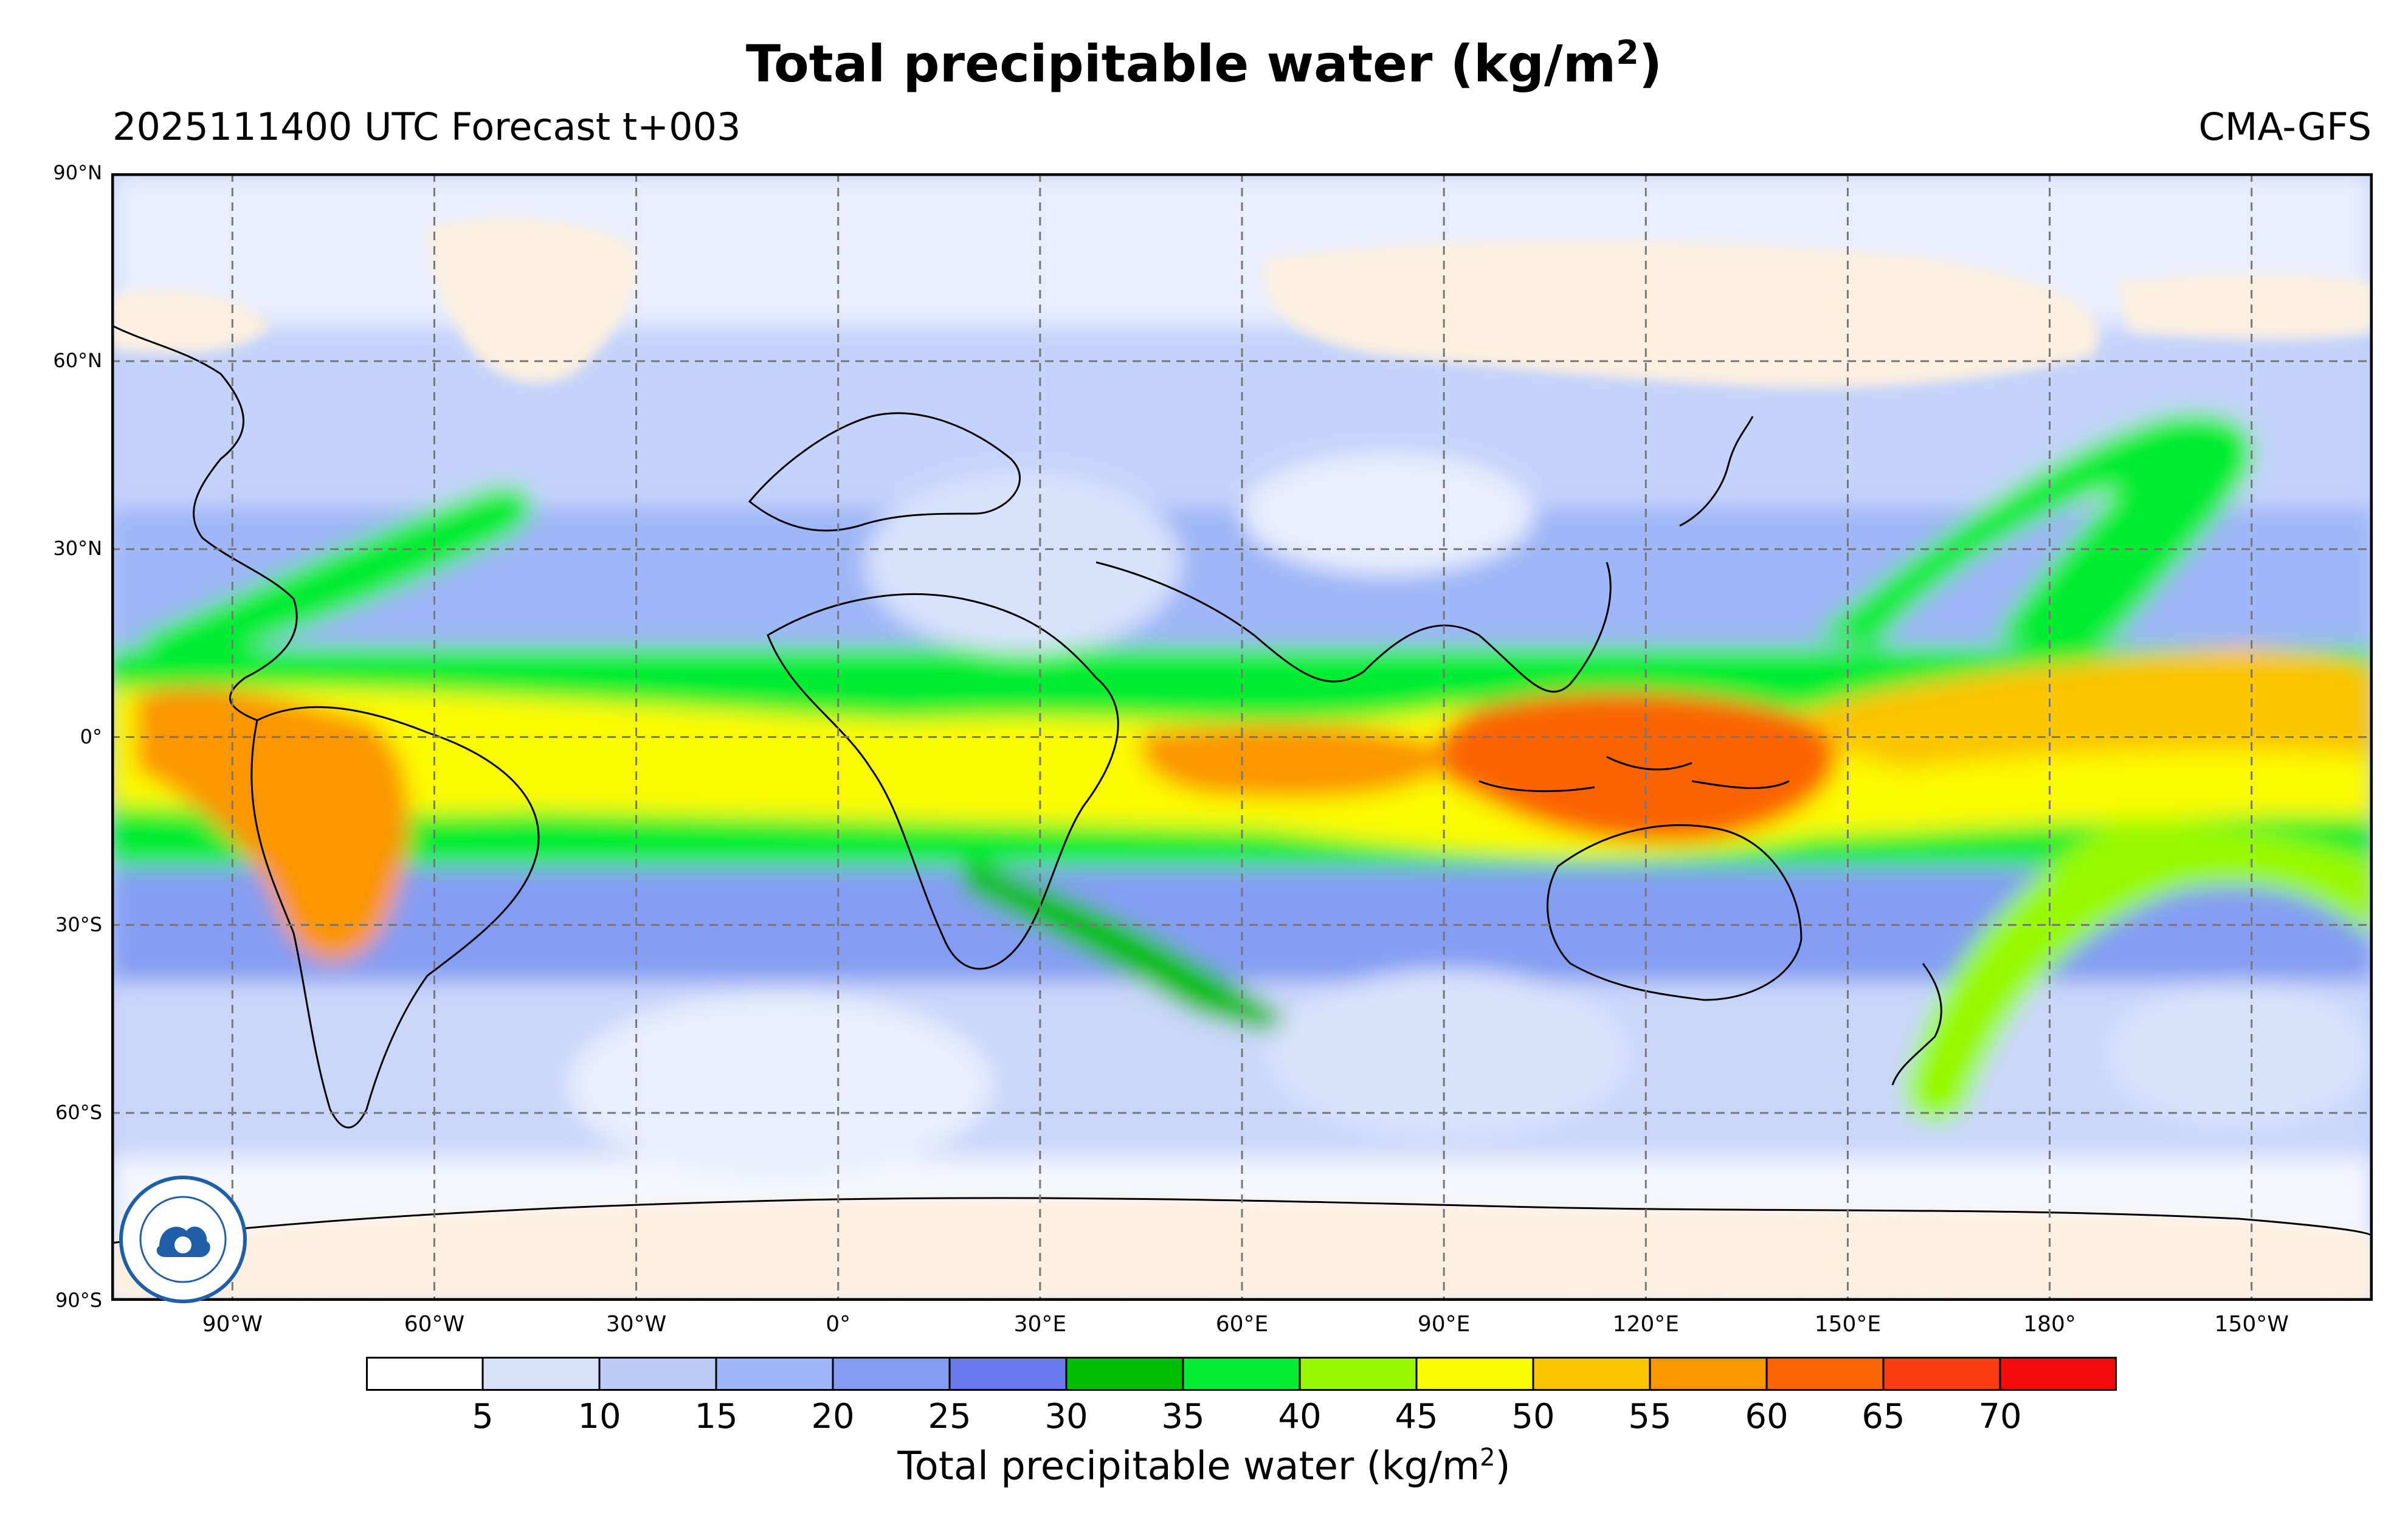 The image size is (2408, 1530). What do you see at coordinates (1650, 1416) in the screenshot?
I see `colorbar-tick: 55` at bounding box center [1650, 1416].